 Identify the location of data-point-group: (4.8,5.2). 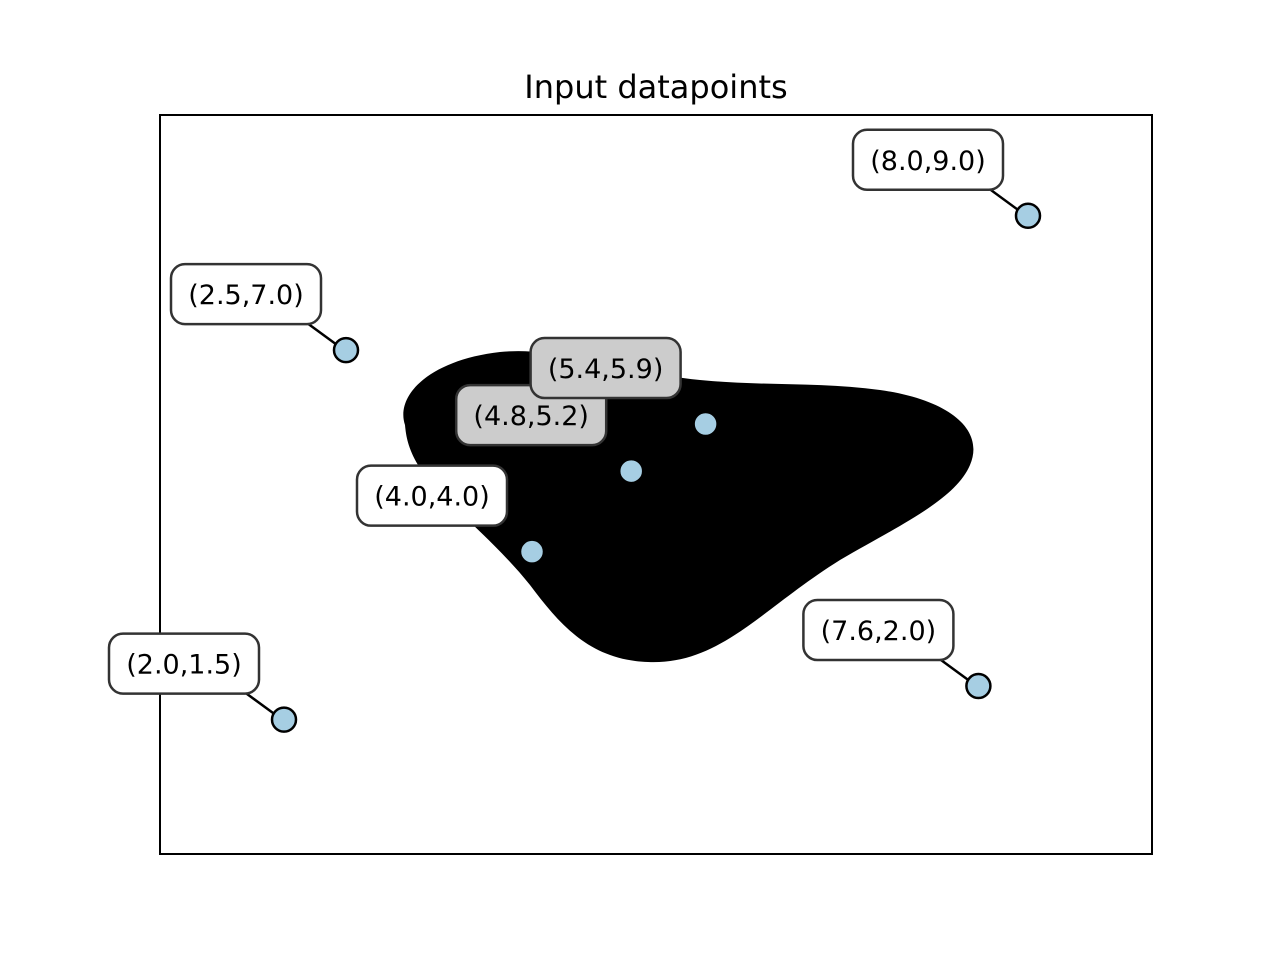
(549, 434).